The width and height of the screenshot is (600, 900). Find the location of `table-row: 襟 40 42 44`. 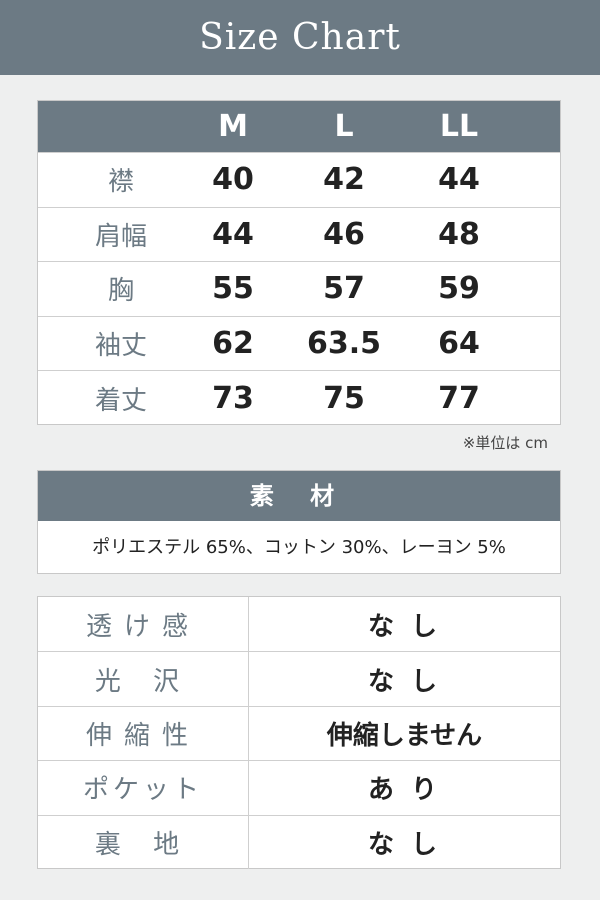

table-row: 襟 40 42 44 is located at coordinates (299, 179).